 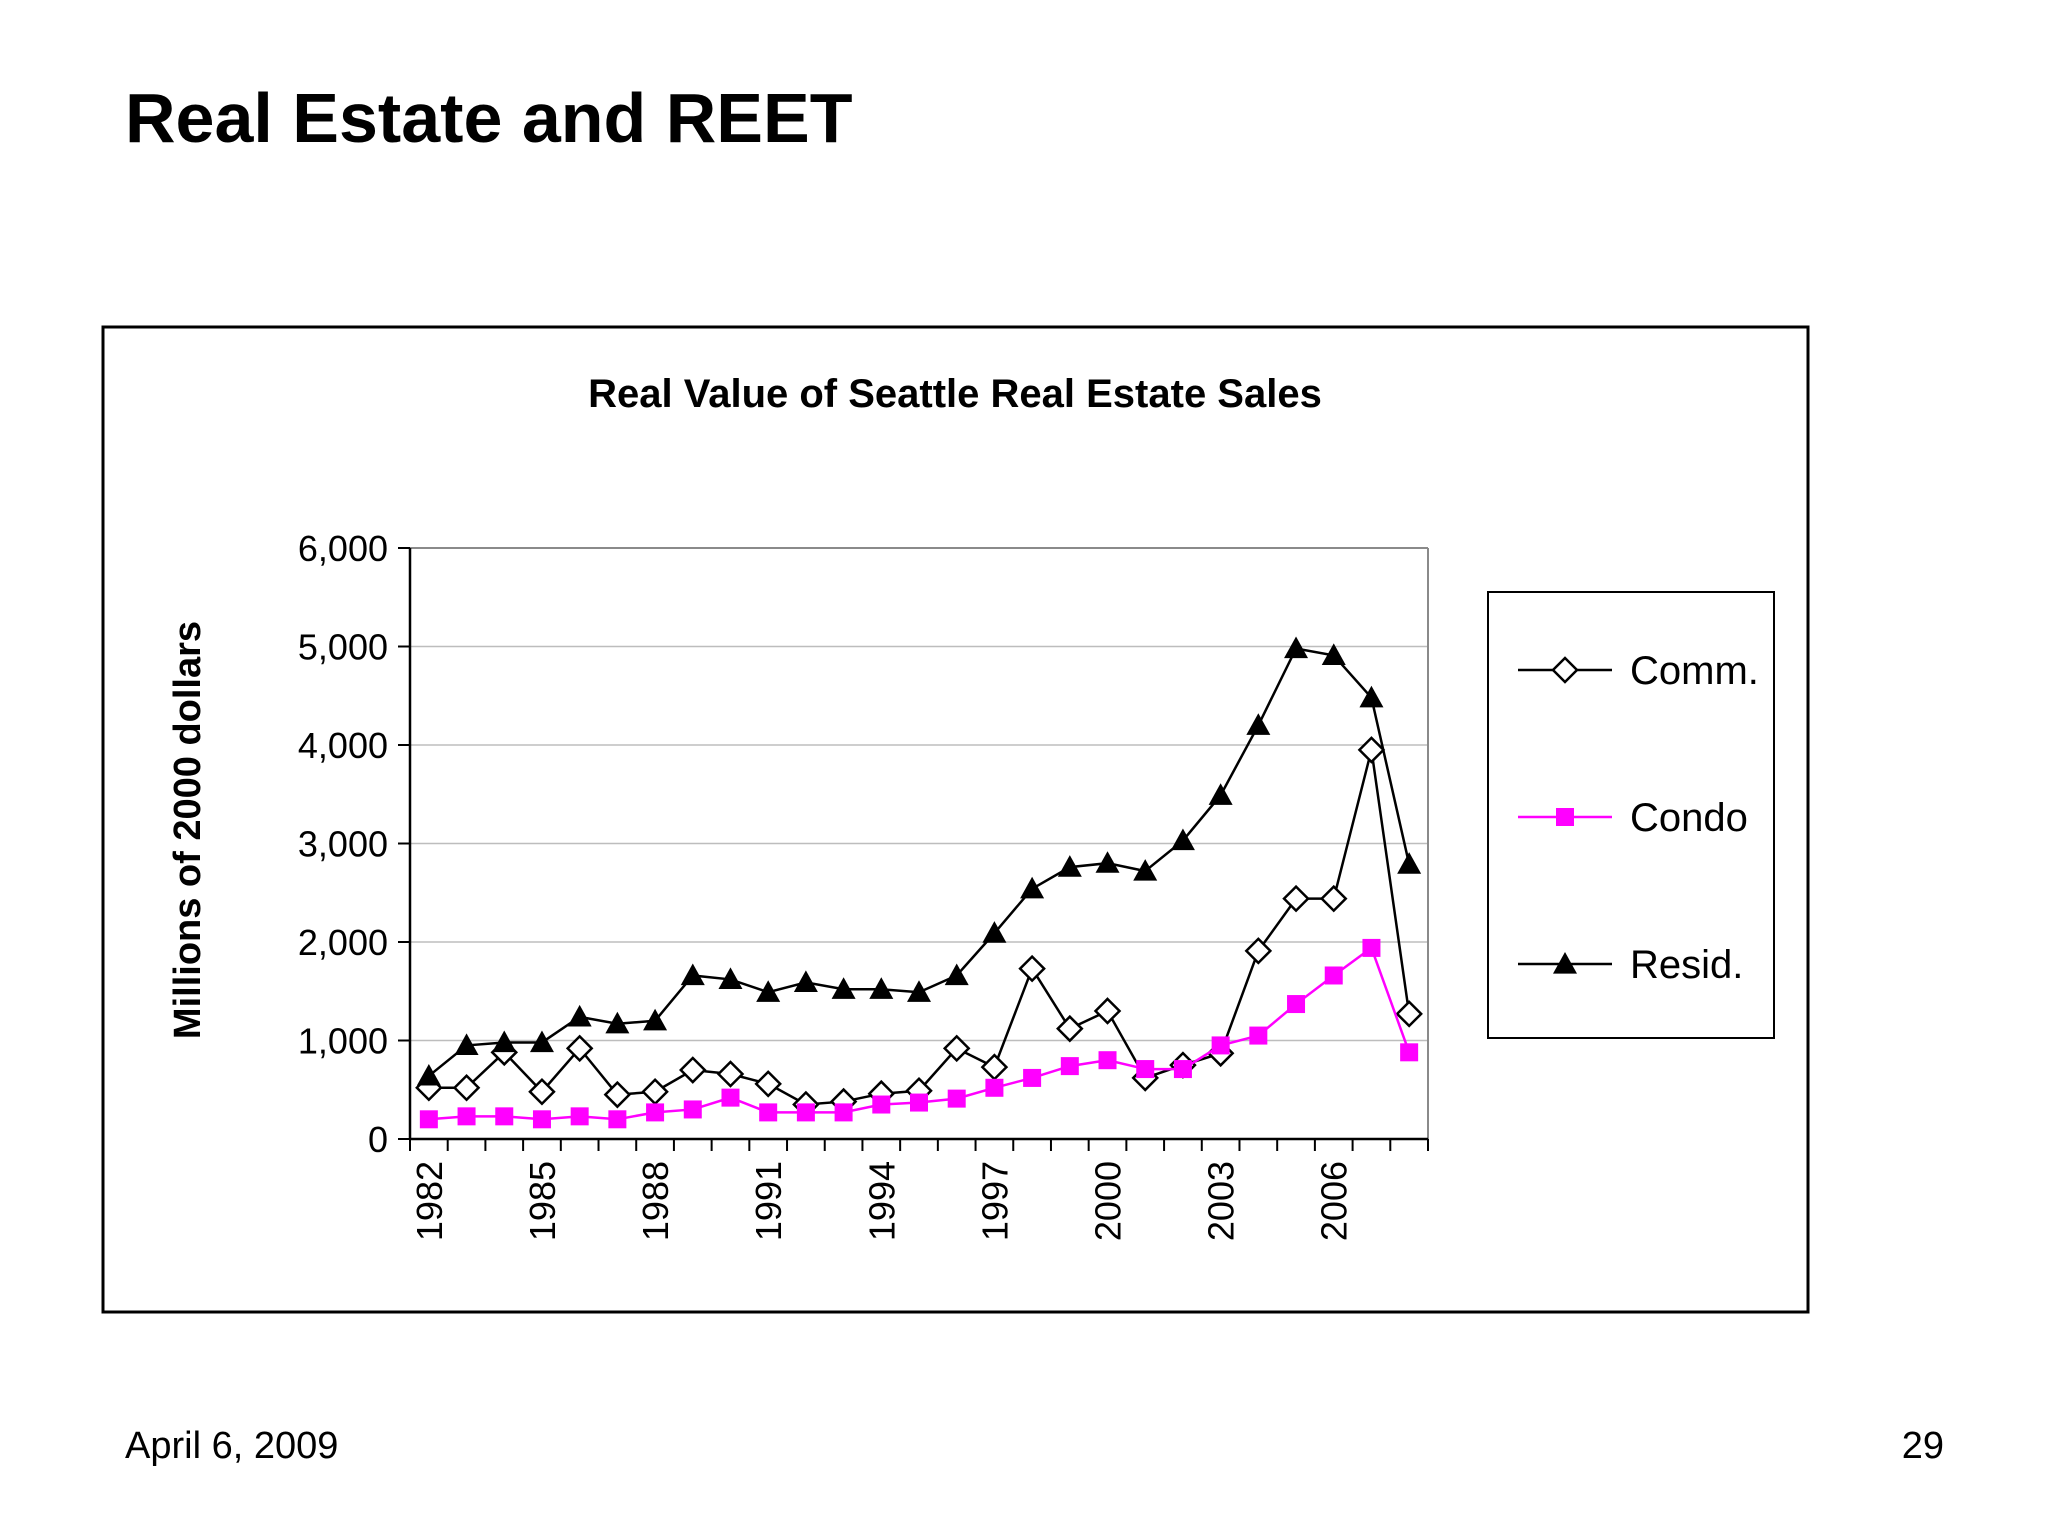 I want to click on x-tick-label: 1997, so click(x=994, y=1201).